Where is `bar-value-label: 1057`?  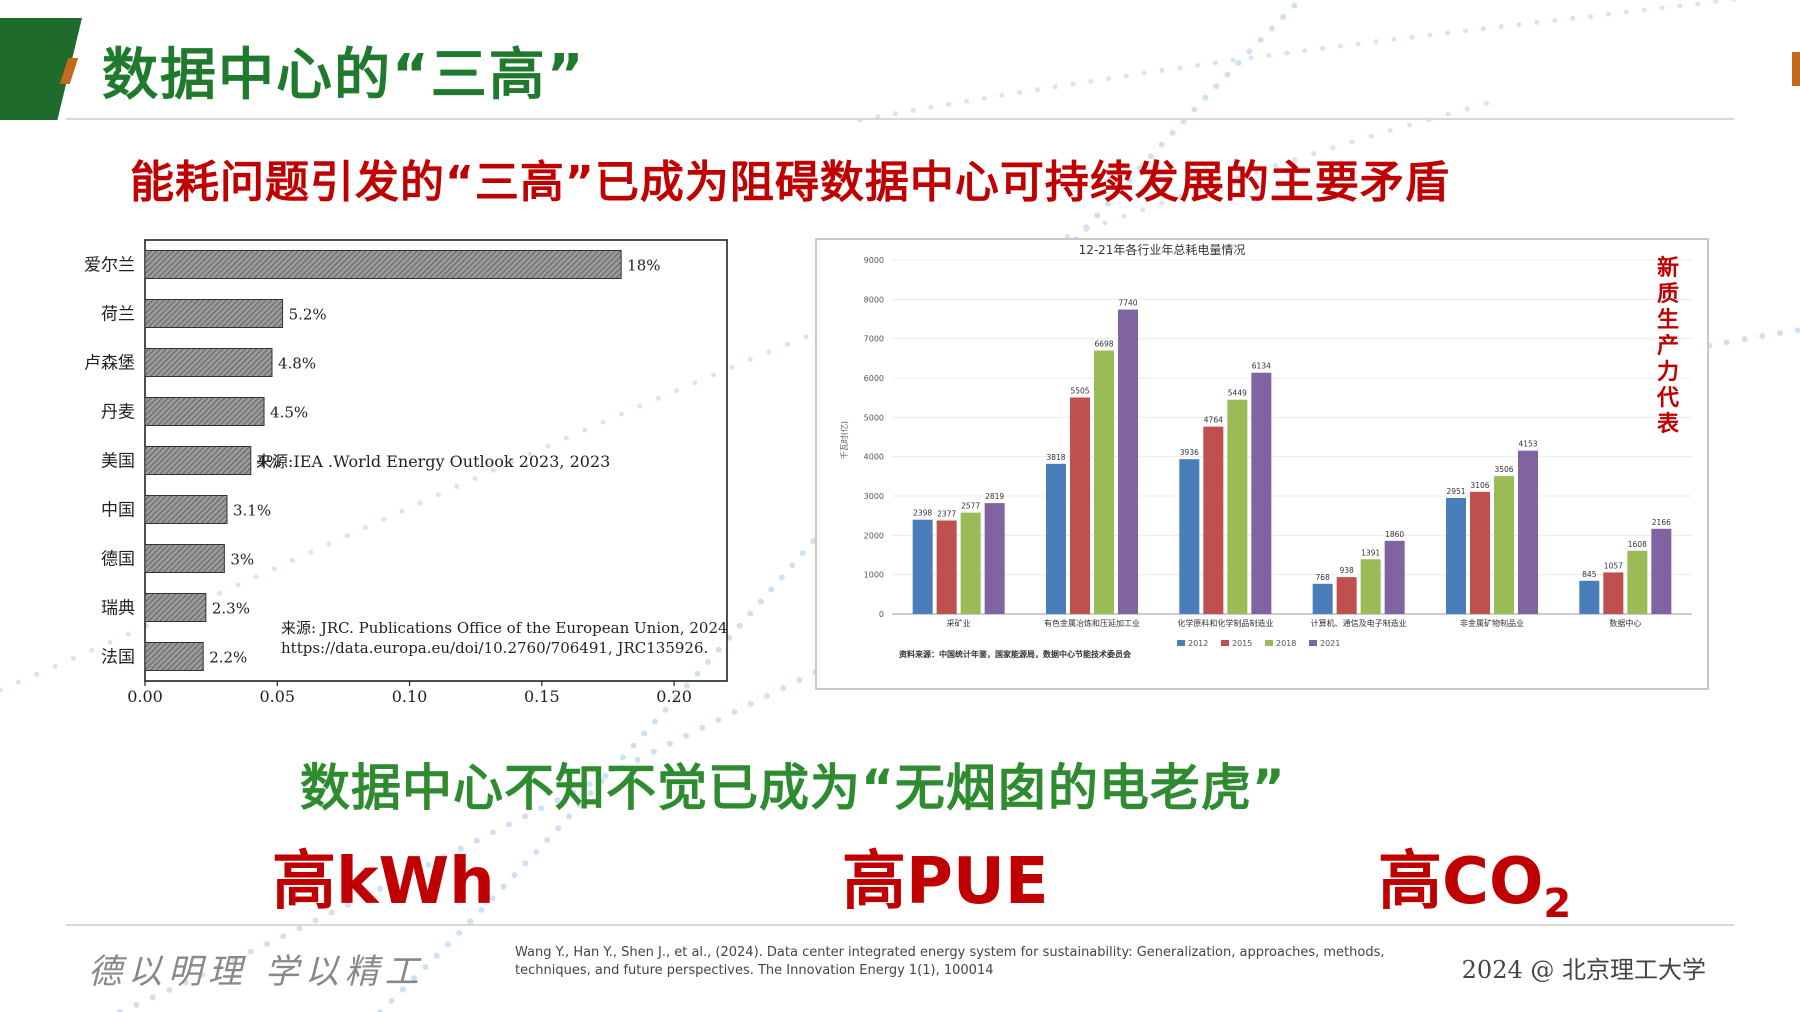 bar-value-label: 1057 is located at coordinates (1613, 565).